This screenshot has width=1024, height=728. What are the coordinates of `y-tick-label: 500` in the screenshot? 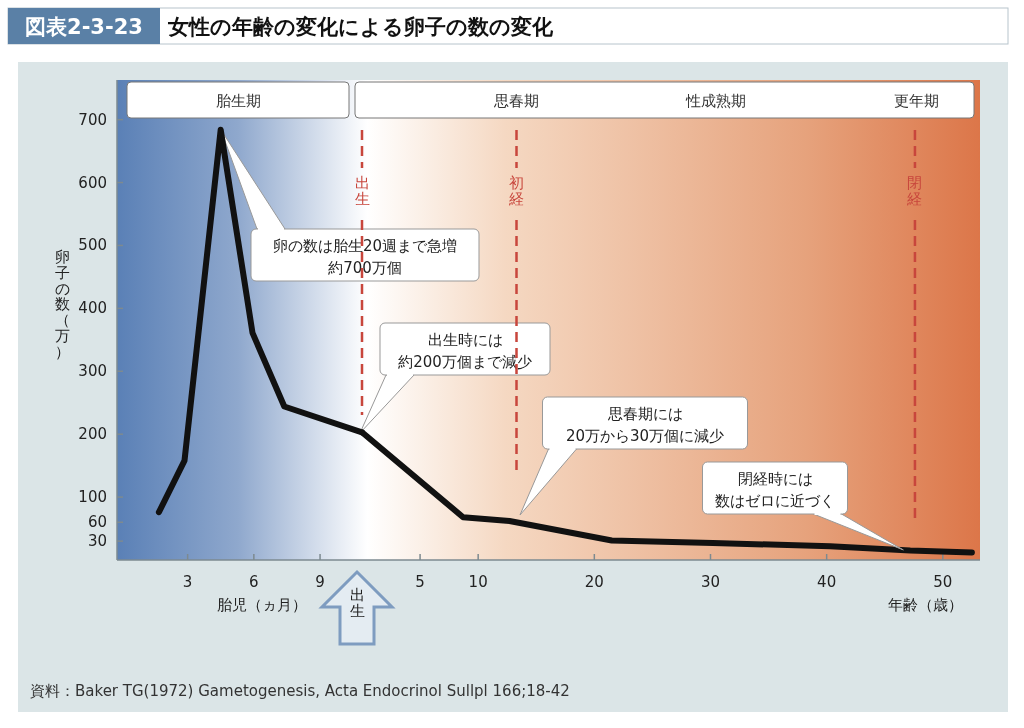 It's located at (92, 245).